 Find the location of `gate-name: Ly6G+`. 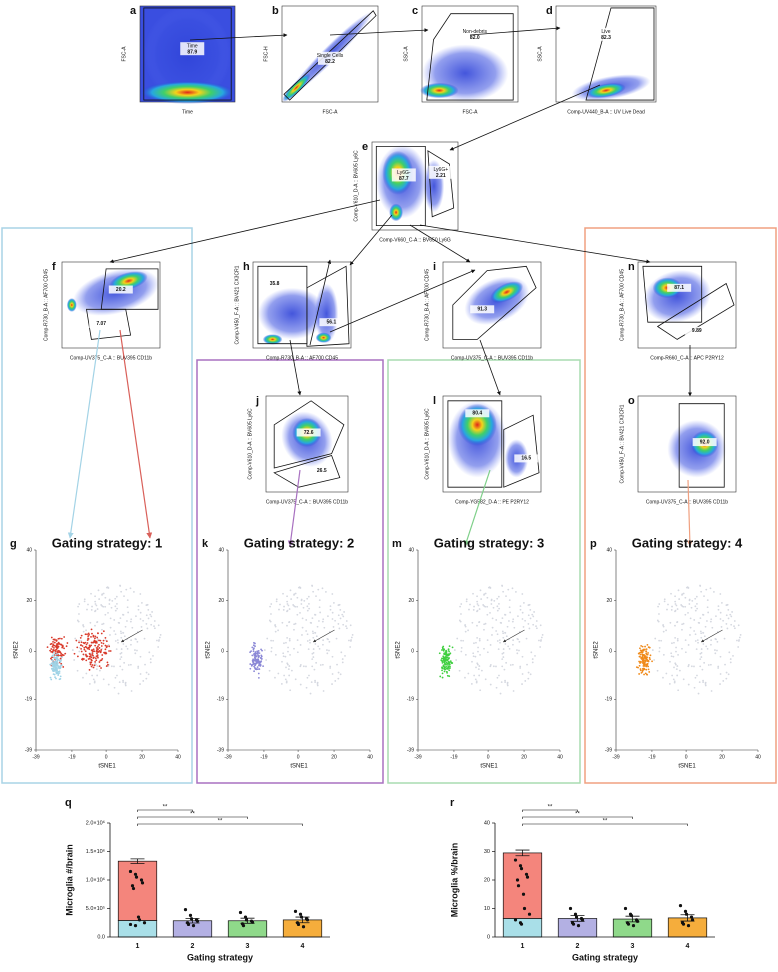

gate-name: Ly6G+ is located at coordinates (440, 170).